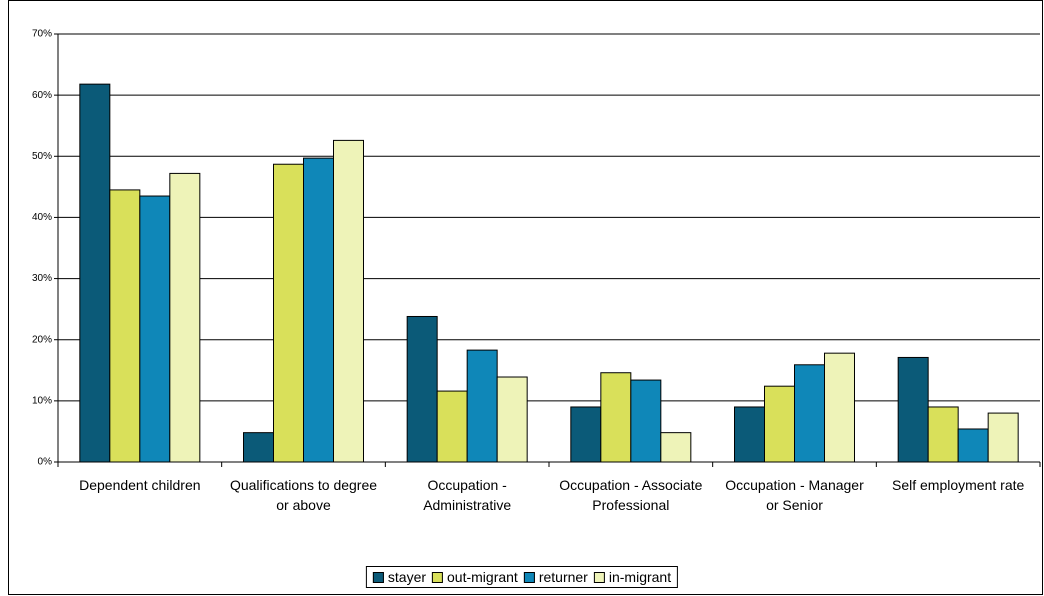  What do you see at coordinates (42, 95) in the screenshot?
I see `y-tick-label: 60%` at bounding box center [42, 95].